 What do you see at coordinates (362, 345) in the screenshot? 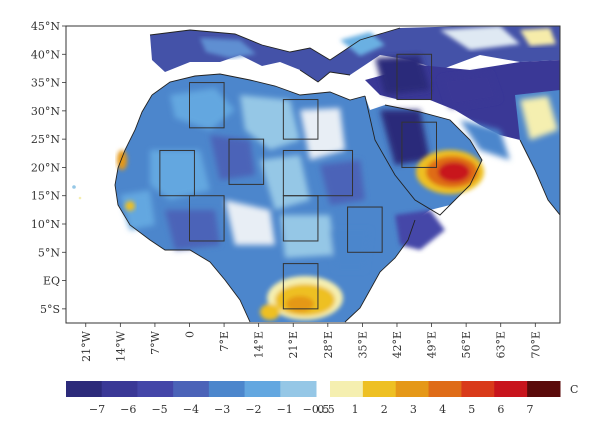
I see `longitude-tick-label: 35°E` at bounding box center [362, 345].